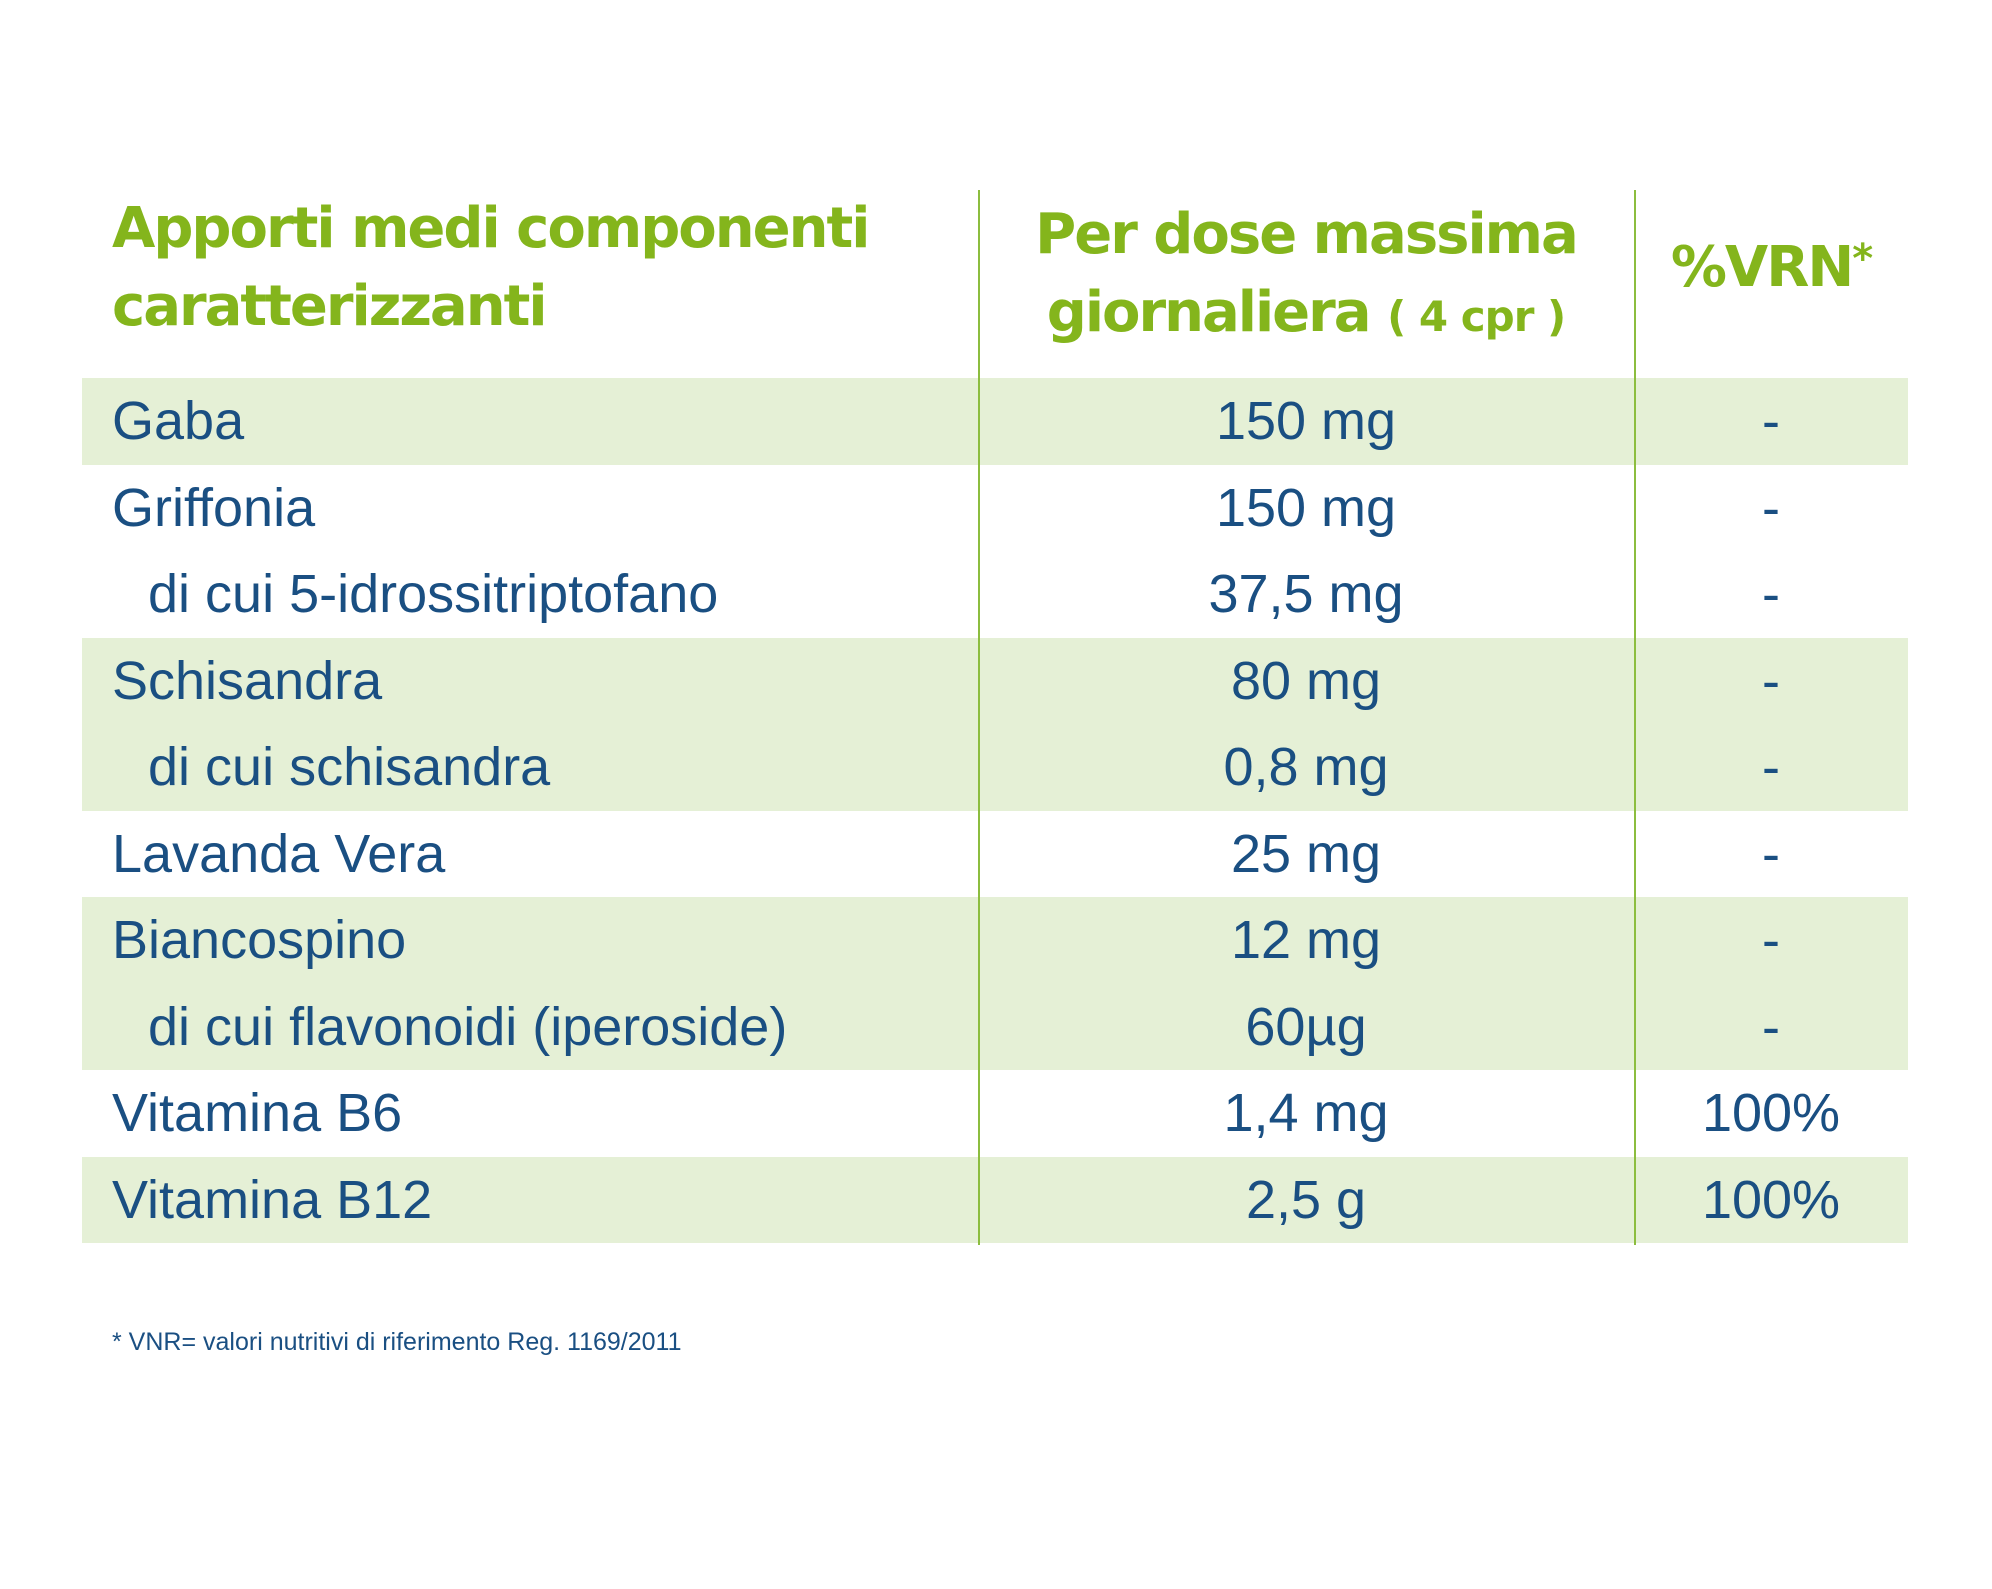  I want to click on header-dose: Per dose massima giornaliera ( 4 cpr ), so click(1306, 276).